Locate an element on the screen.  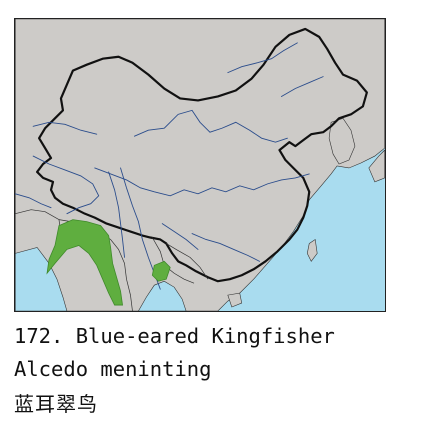
taiwan is located at coordinates (312, 250).